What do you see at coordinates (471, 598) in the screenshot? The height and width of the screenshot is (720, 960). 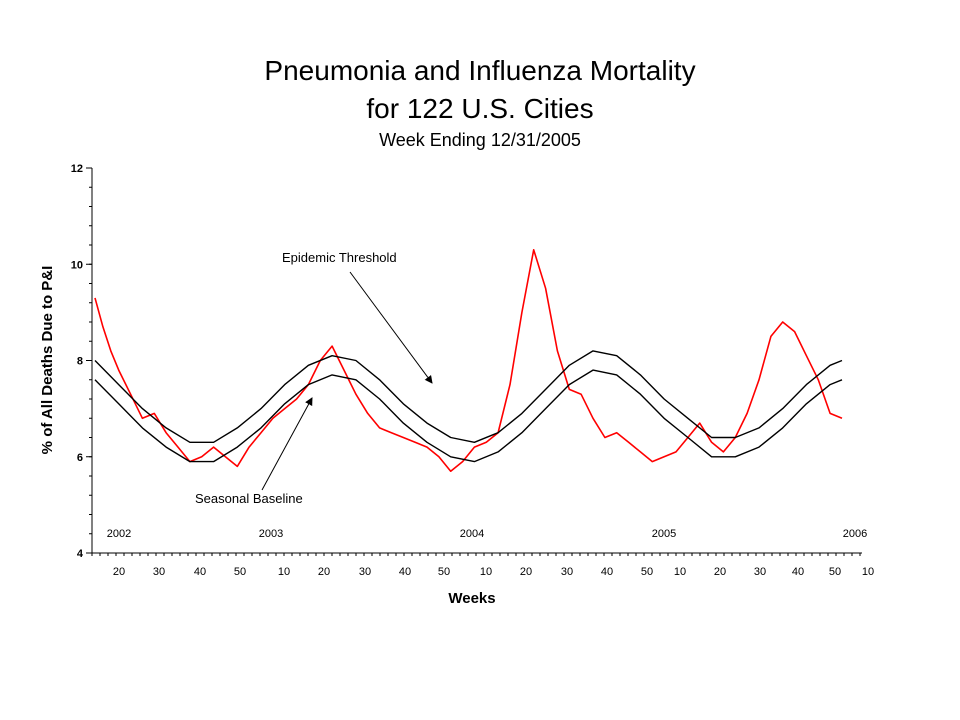 I see `x-axis-title: Weeks` at bounding box center [471, 598].